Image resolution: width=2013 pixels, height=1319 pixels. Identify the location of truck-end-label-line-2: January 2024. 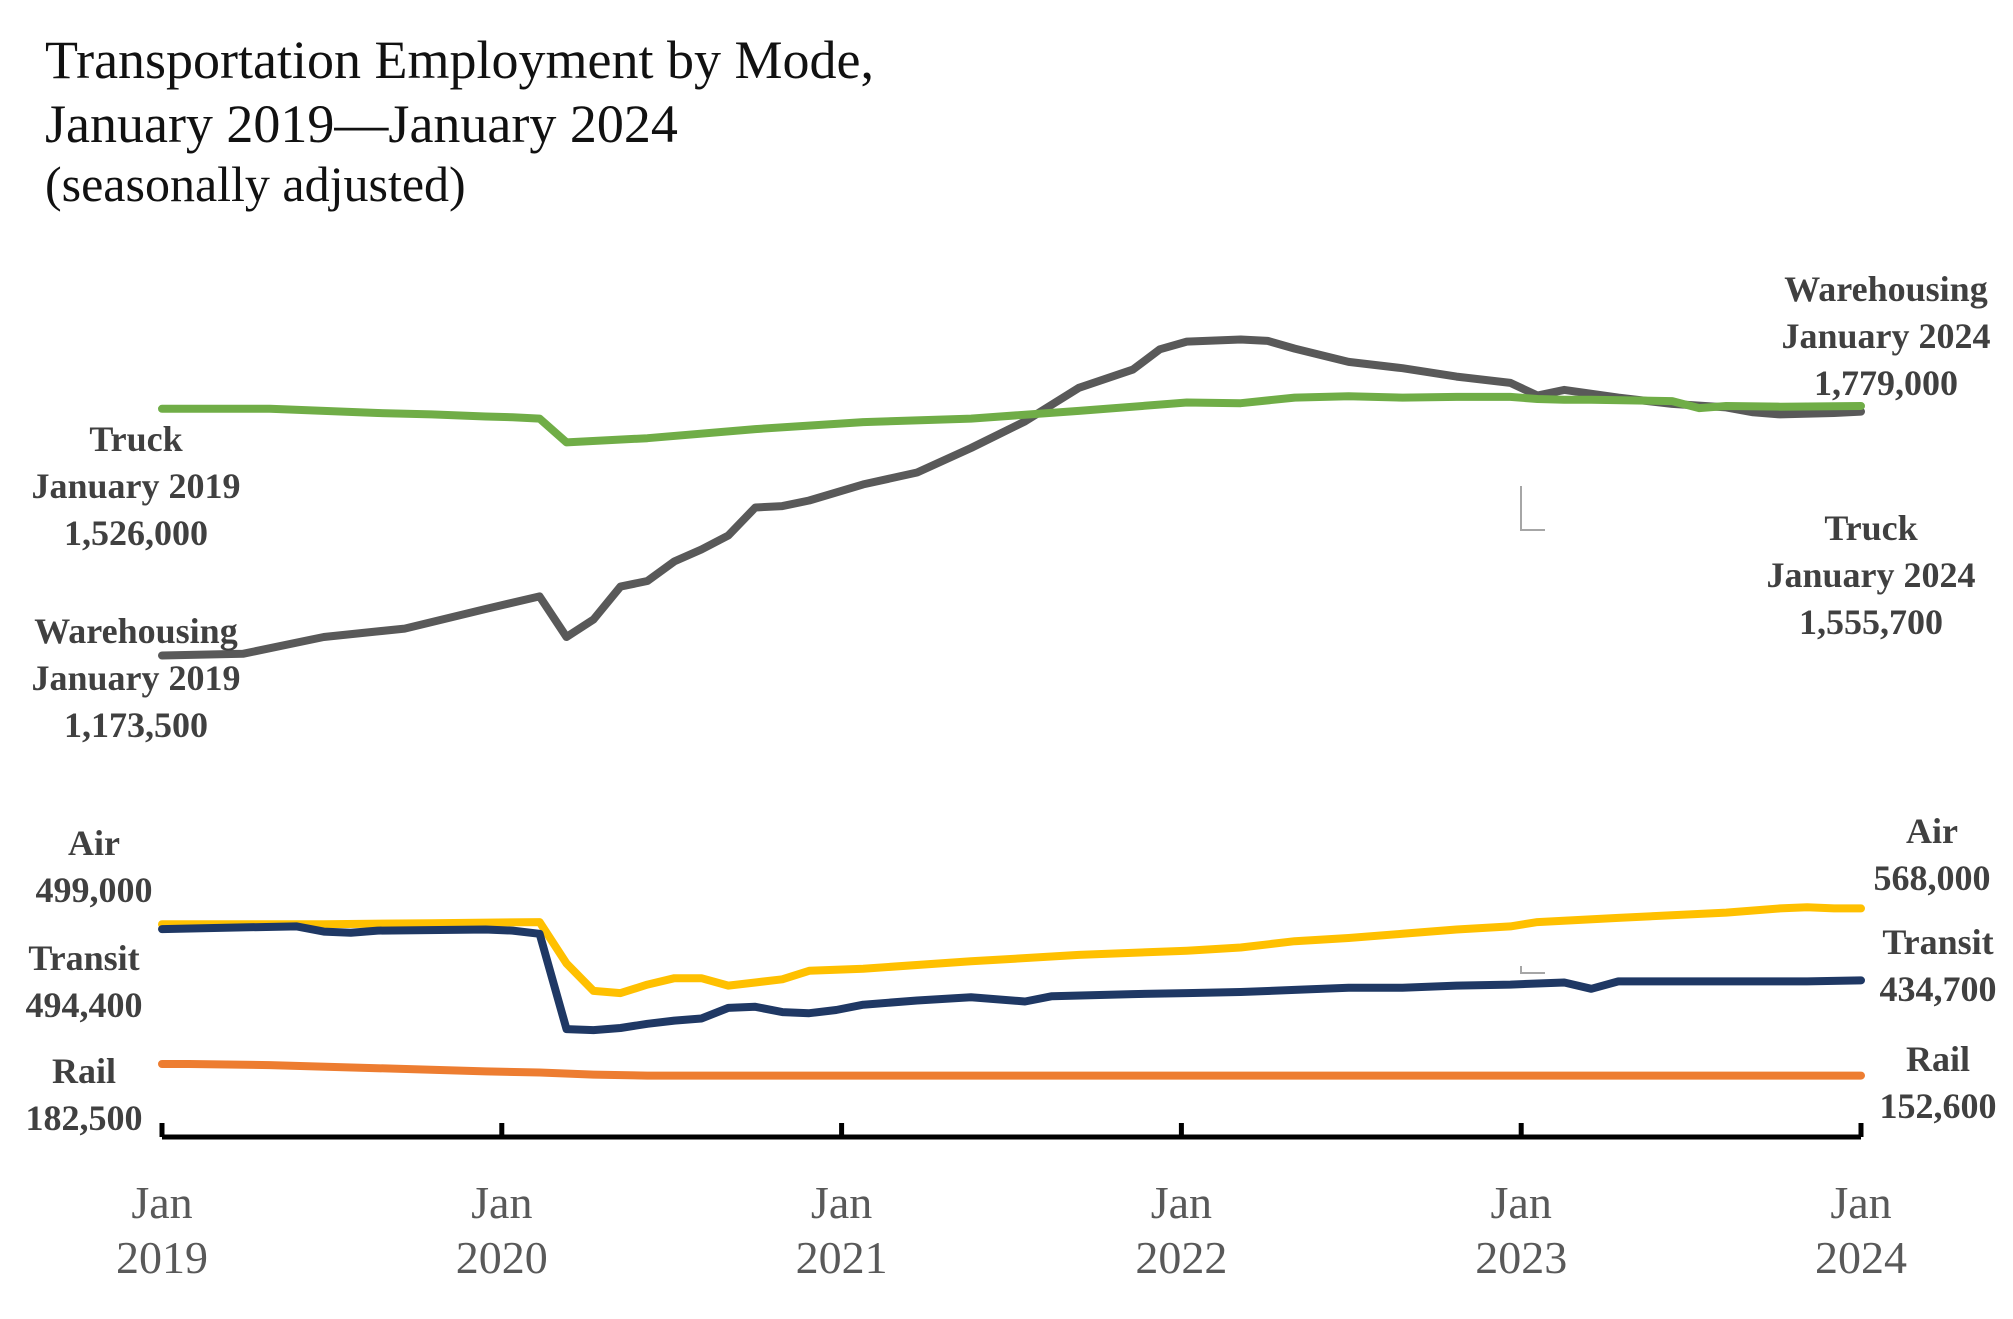
(1870, 575).